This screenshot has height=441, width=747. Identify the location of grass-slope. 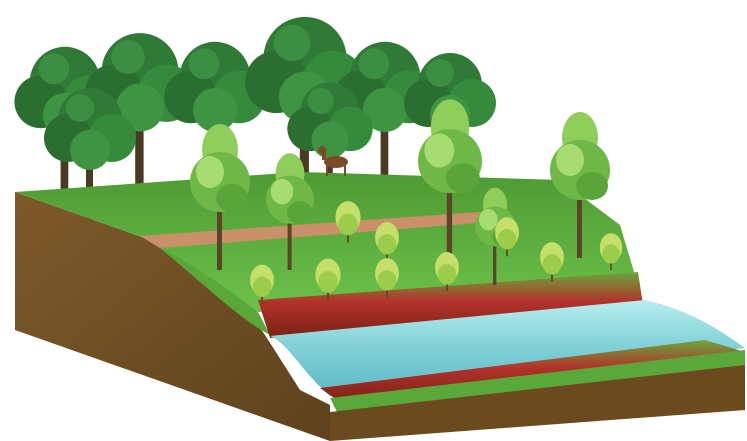
(210, 287).